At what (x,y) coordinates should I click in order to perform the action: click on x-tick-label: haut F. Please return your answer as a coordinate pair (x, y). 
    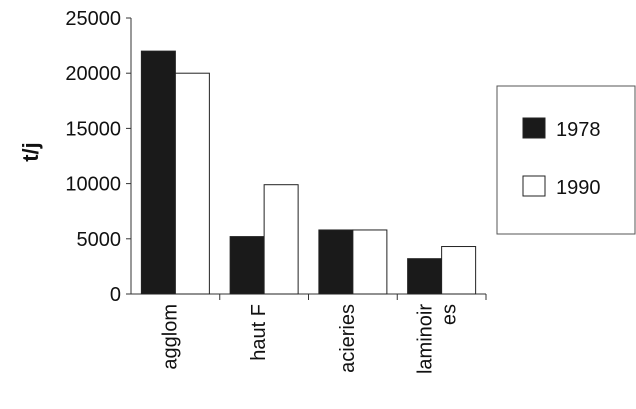
    Looking at the image, I should click on (259, 332).